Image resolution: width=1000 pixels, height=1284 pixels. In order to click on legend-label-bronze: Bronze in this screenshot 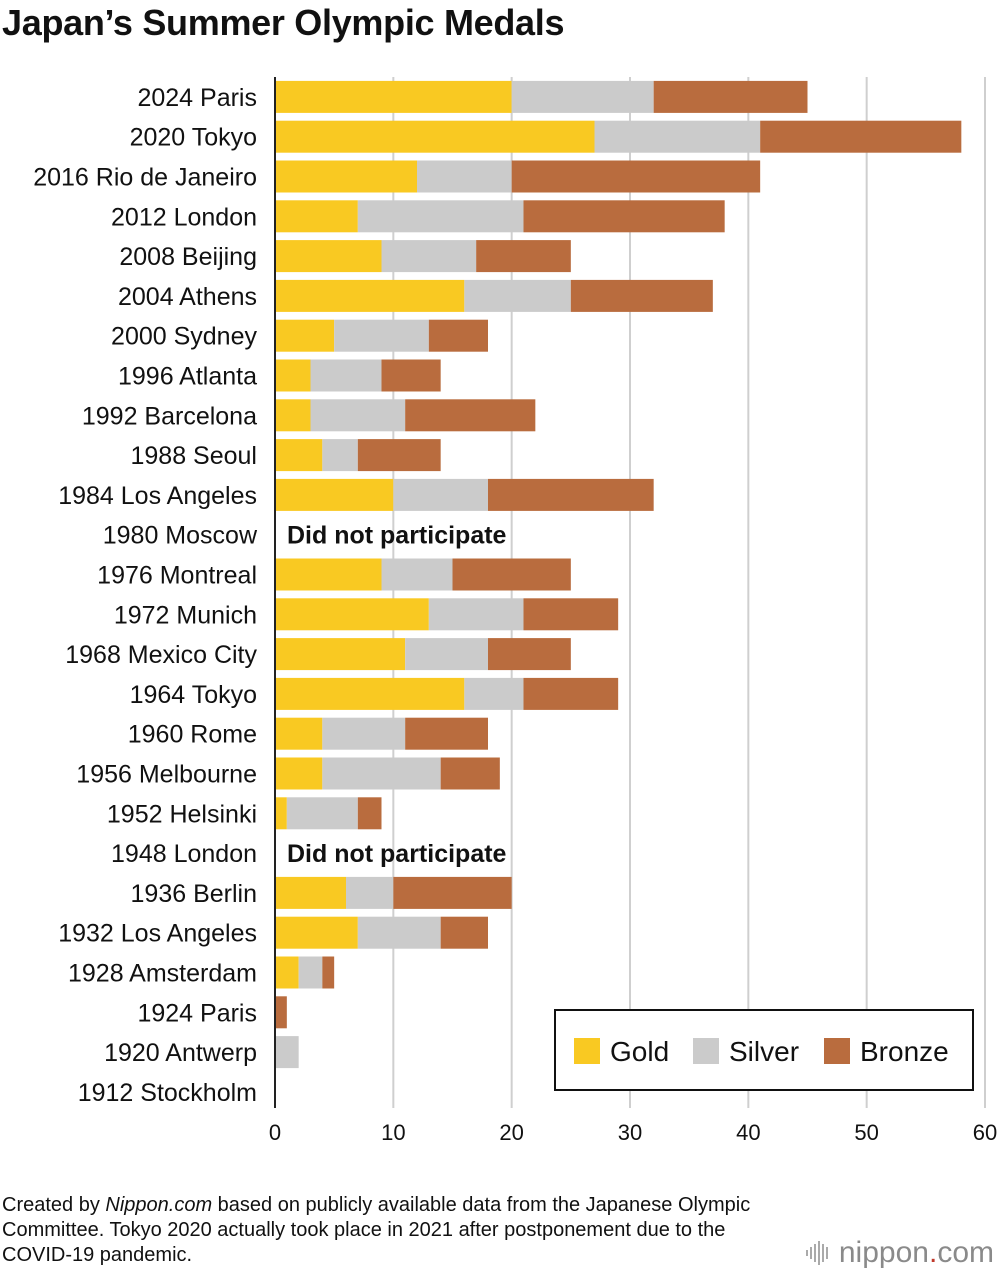, I will do `click(904, 1051)`.